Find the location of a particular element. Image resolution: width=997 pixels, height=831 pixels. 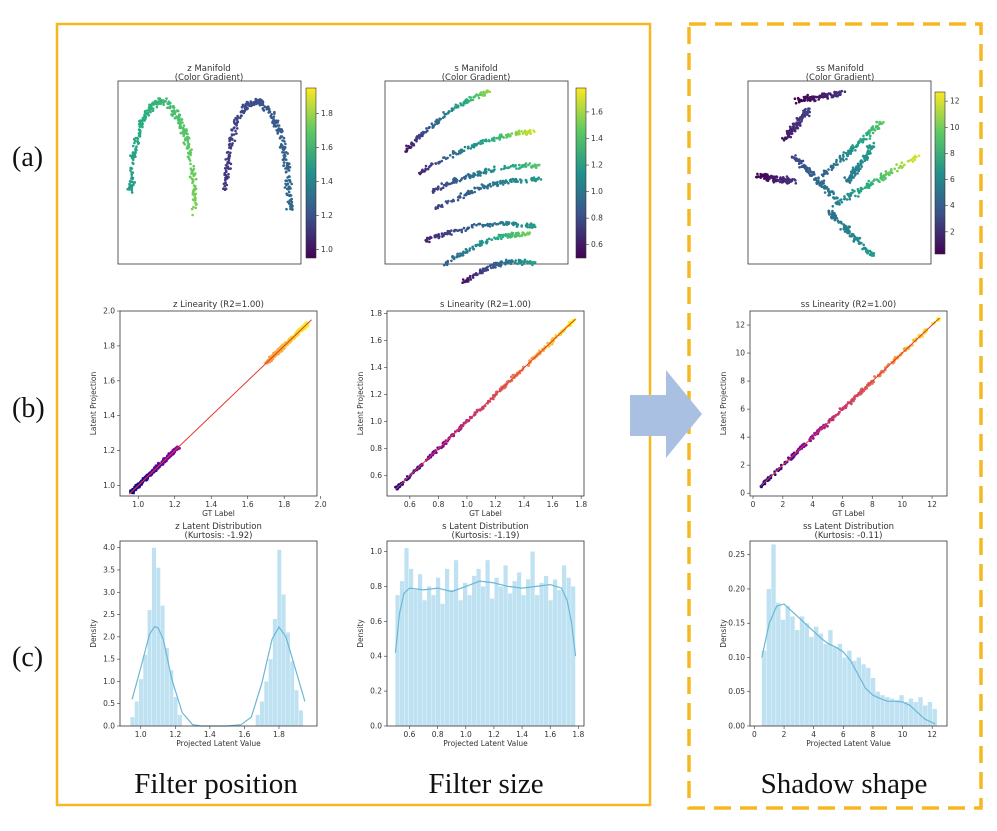

x-tick-label: 2 is located at coordinates (782, 504).